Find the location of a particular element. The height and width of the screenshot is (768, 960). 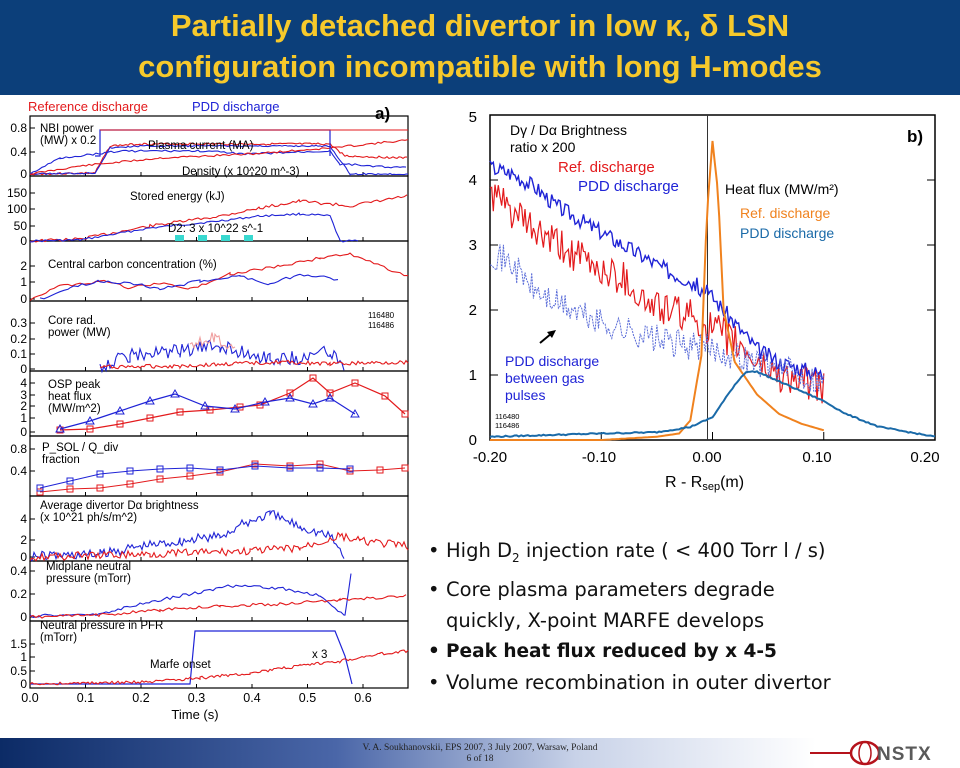

y-tick: 1 is located at coordinates (23, 657).